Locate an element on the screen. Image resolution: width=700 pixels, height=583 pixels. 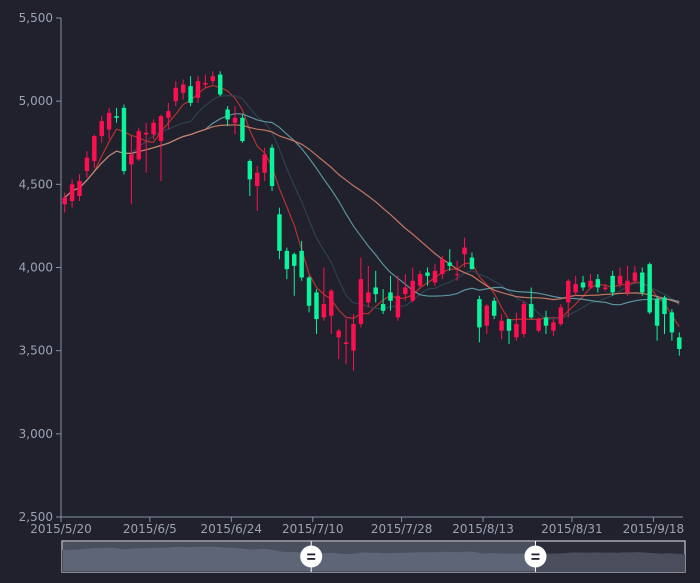
x-tick-label: 2015/7/10 is located at coordinates (313, 529).